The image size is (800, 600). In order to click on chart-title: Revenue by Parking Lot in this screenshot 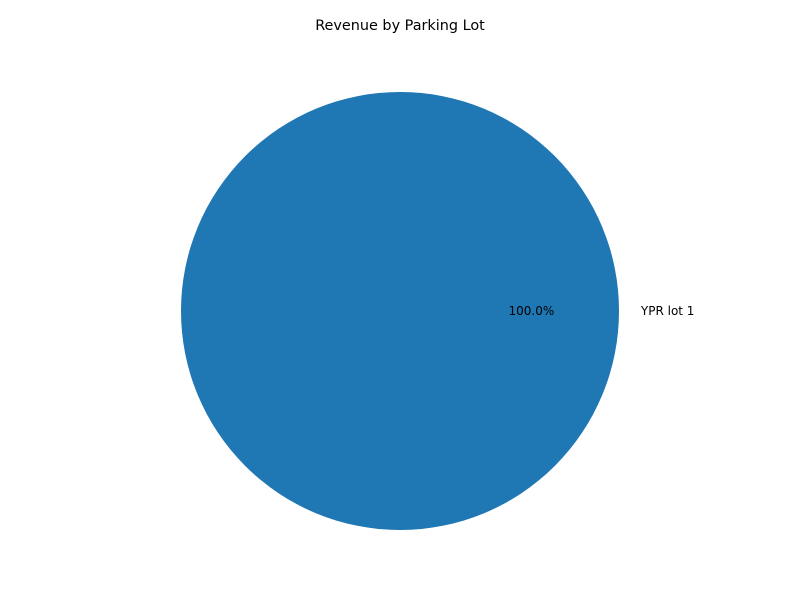, I will do `click(400, 26)`.